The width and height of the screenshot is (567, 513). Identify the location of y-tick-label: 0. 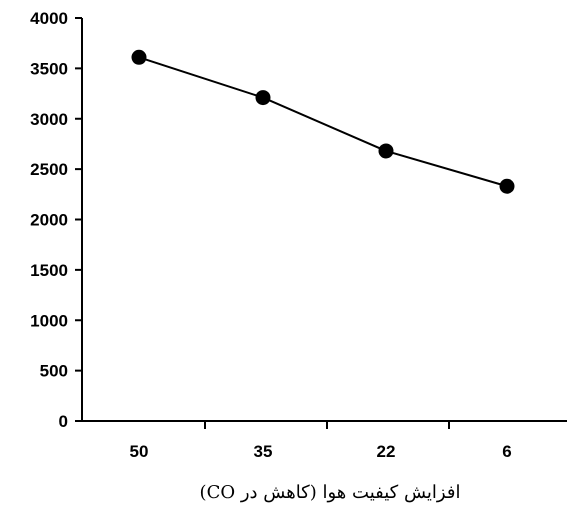
(63, 421).